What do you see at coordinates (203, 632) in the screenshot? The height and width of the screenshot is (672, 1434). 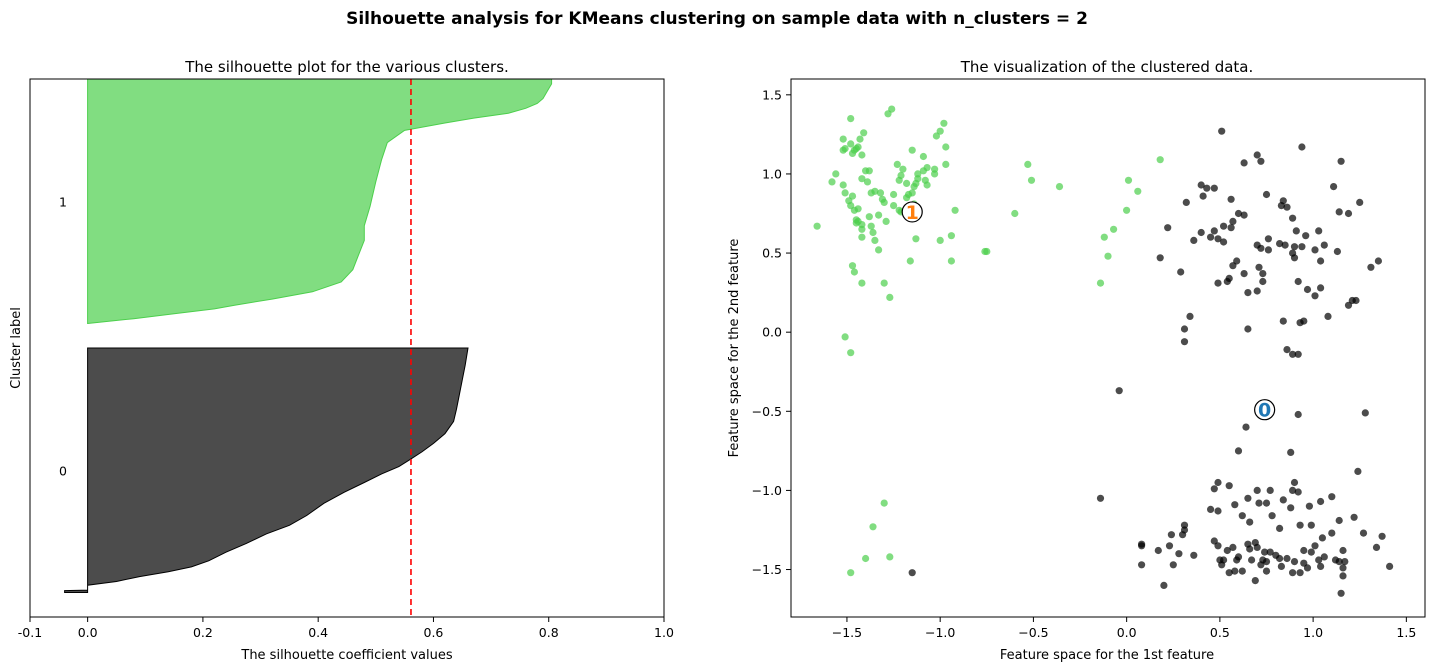 I see `x-tick-label: 0.2` at bounding box center [203, 632].